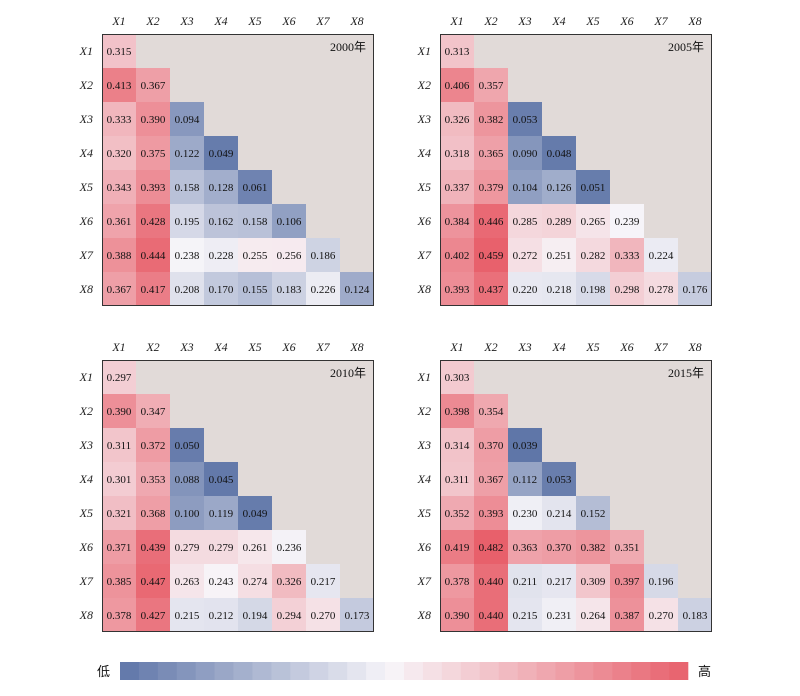 Image resolution: width=800 pixels, height=696 pixels. I want to click on cell-value-label: 0.333, so click(627, 256).